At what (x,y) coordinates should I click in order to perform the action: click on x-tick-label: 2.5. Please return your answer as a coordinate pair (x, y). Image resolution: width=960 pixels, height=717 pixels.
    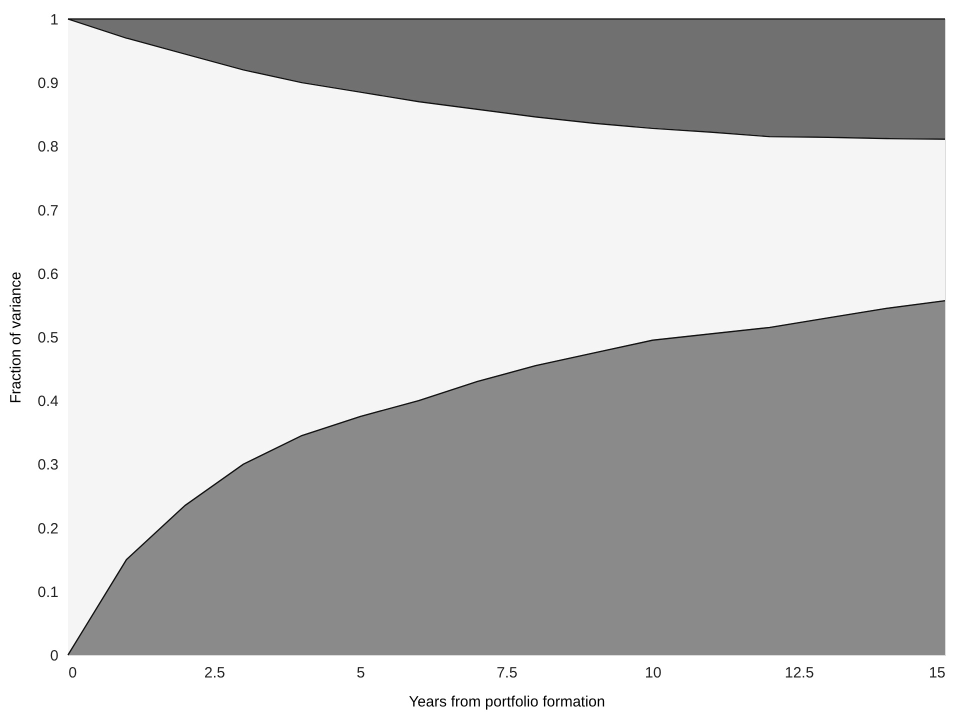
    Looking at the image, I should click on (215, 673).